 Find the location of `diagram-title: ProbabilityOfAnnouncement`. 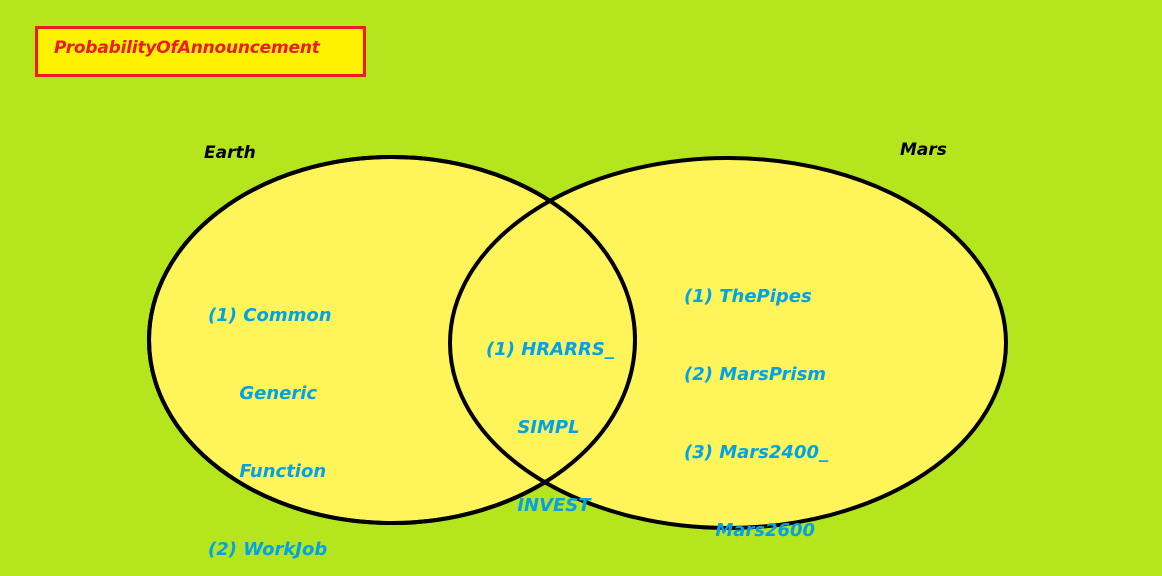

diagram-title: ProbabilityOfAnnouncement is located at coordinates (187, 48).